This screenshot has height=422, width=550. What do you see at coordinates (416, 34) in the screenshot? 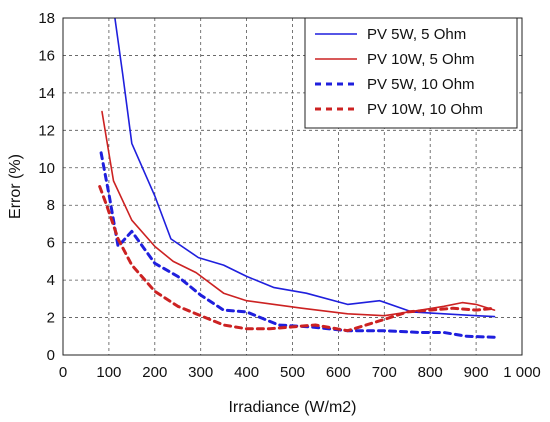
I see `legend-label: PV 5W, 5 Ohm` at bounding box center [416, 34].